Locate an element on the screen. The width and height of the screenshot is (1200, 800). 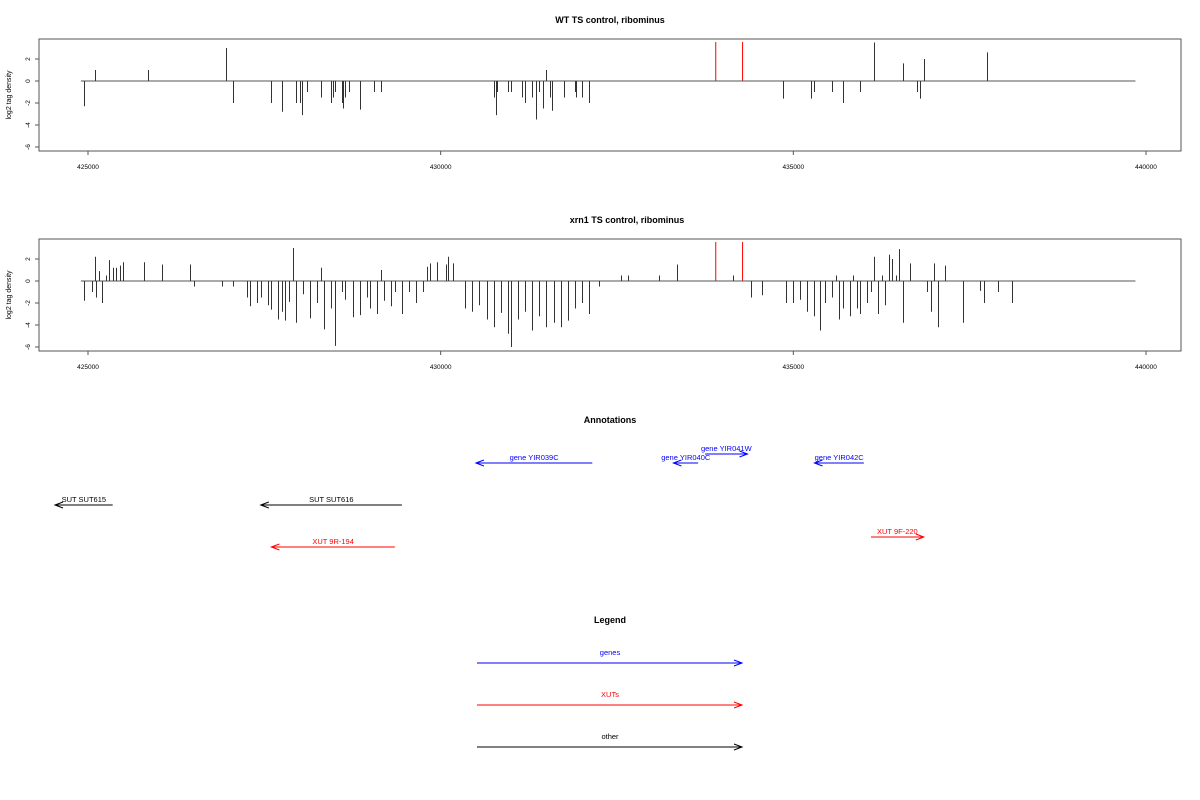
annotation-feature: gene YIR040C is located at coordinates (686, 460).